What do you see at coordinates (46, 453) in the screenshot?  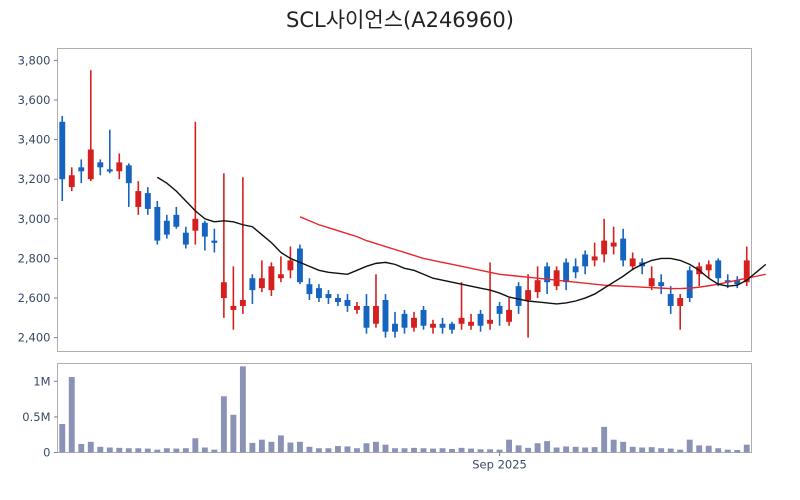 I see `volume-y-tick-label: 0` at bounding box center [46, 453].